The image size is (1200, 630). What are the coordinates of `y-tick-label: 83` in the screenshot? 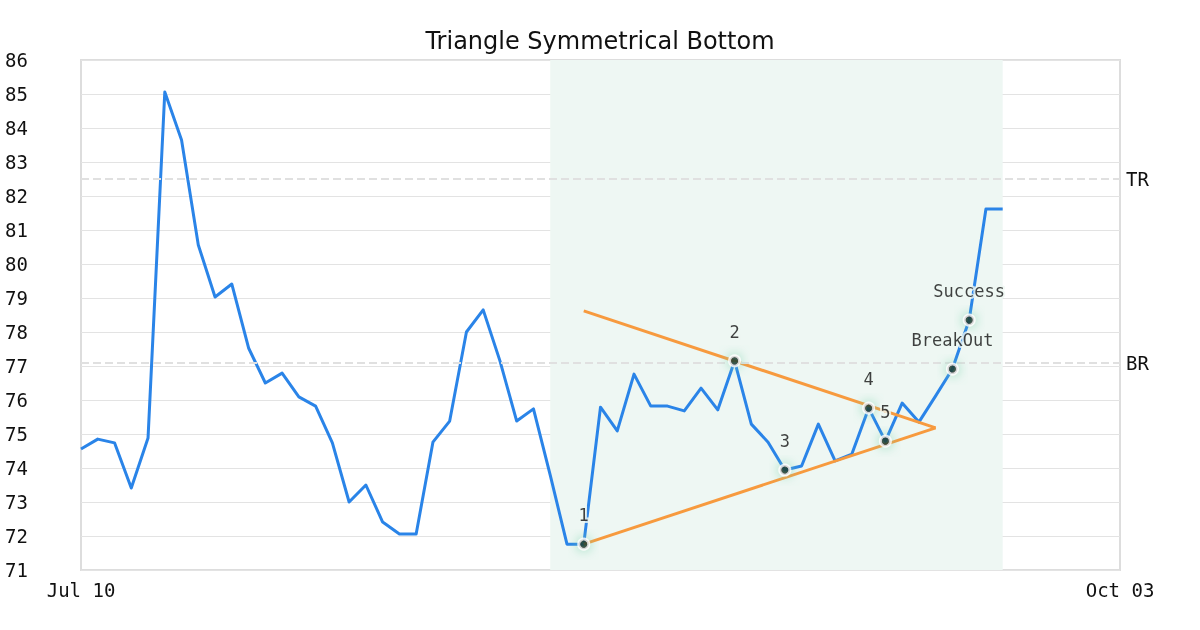 It's located at (16, 162).